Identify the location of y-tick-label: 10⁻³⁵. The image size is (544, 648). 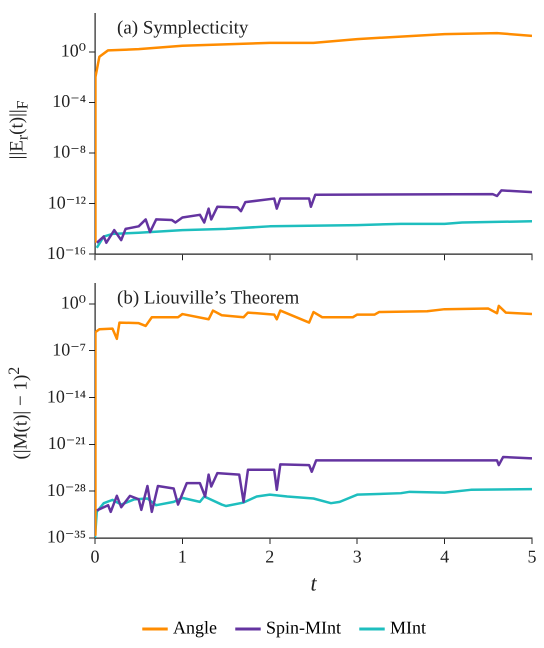
(66, 536).